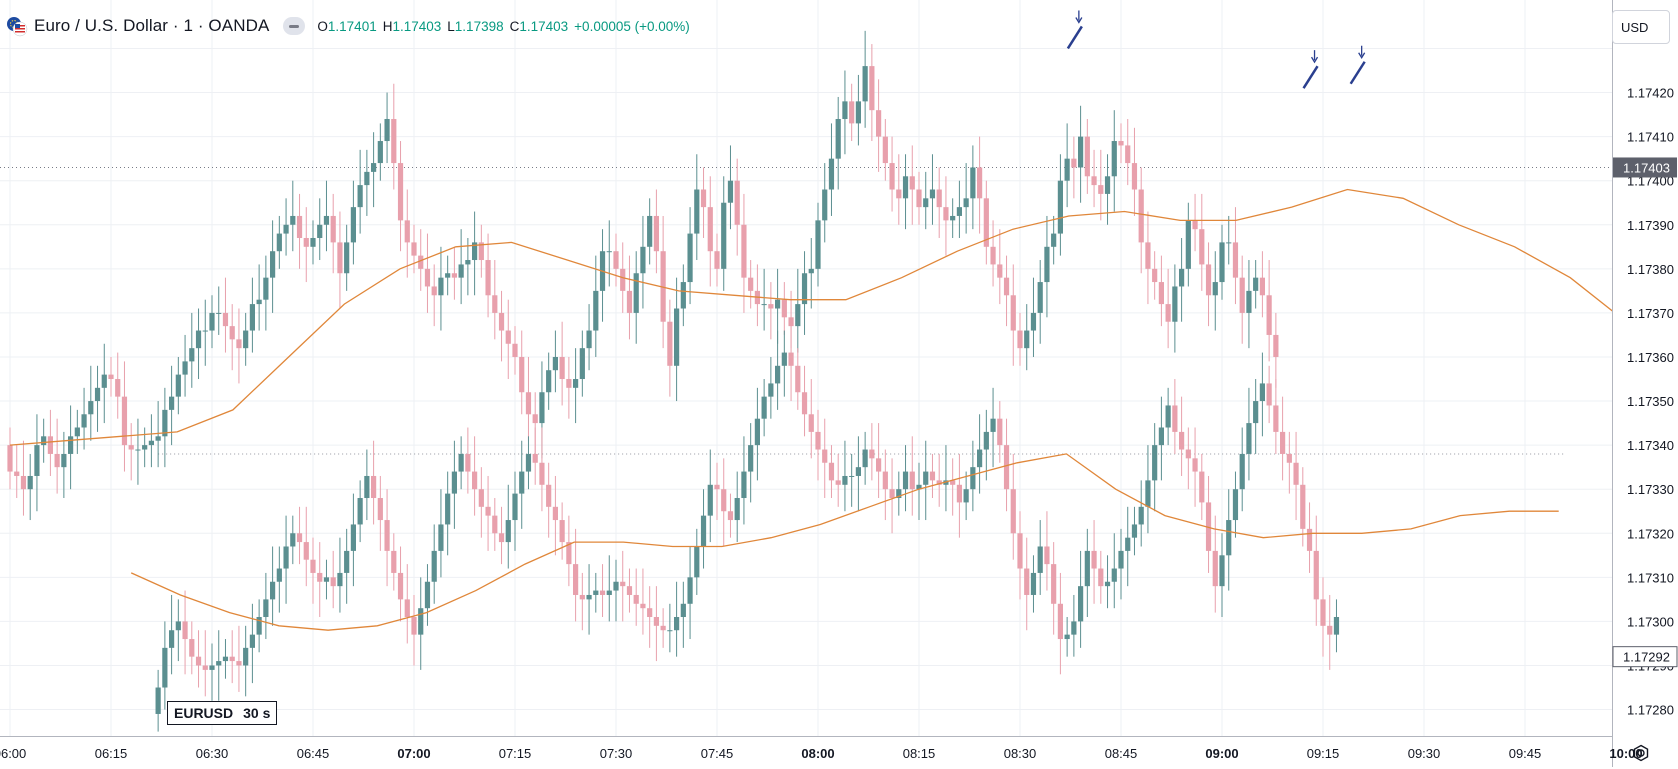  Describe the element at coordinates (294, 26) in the screenshot. I see `hide-legend-button` at that location.